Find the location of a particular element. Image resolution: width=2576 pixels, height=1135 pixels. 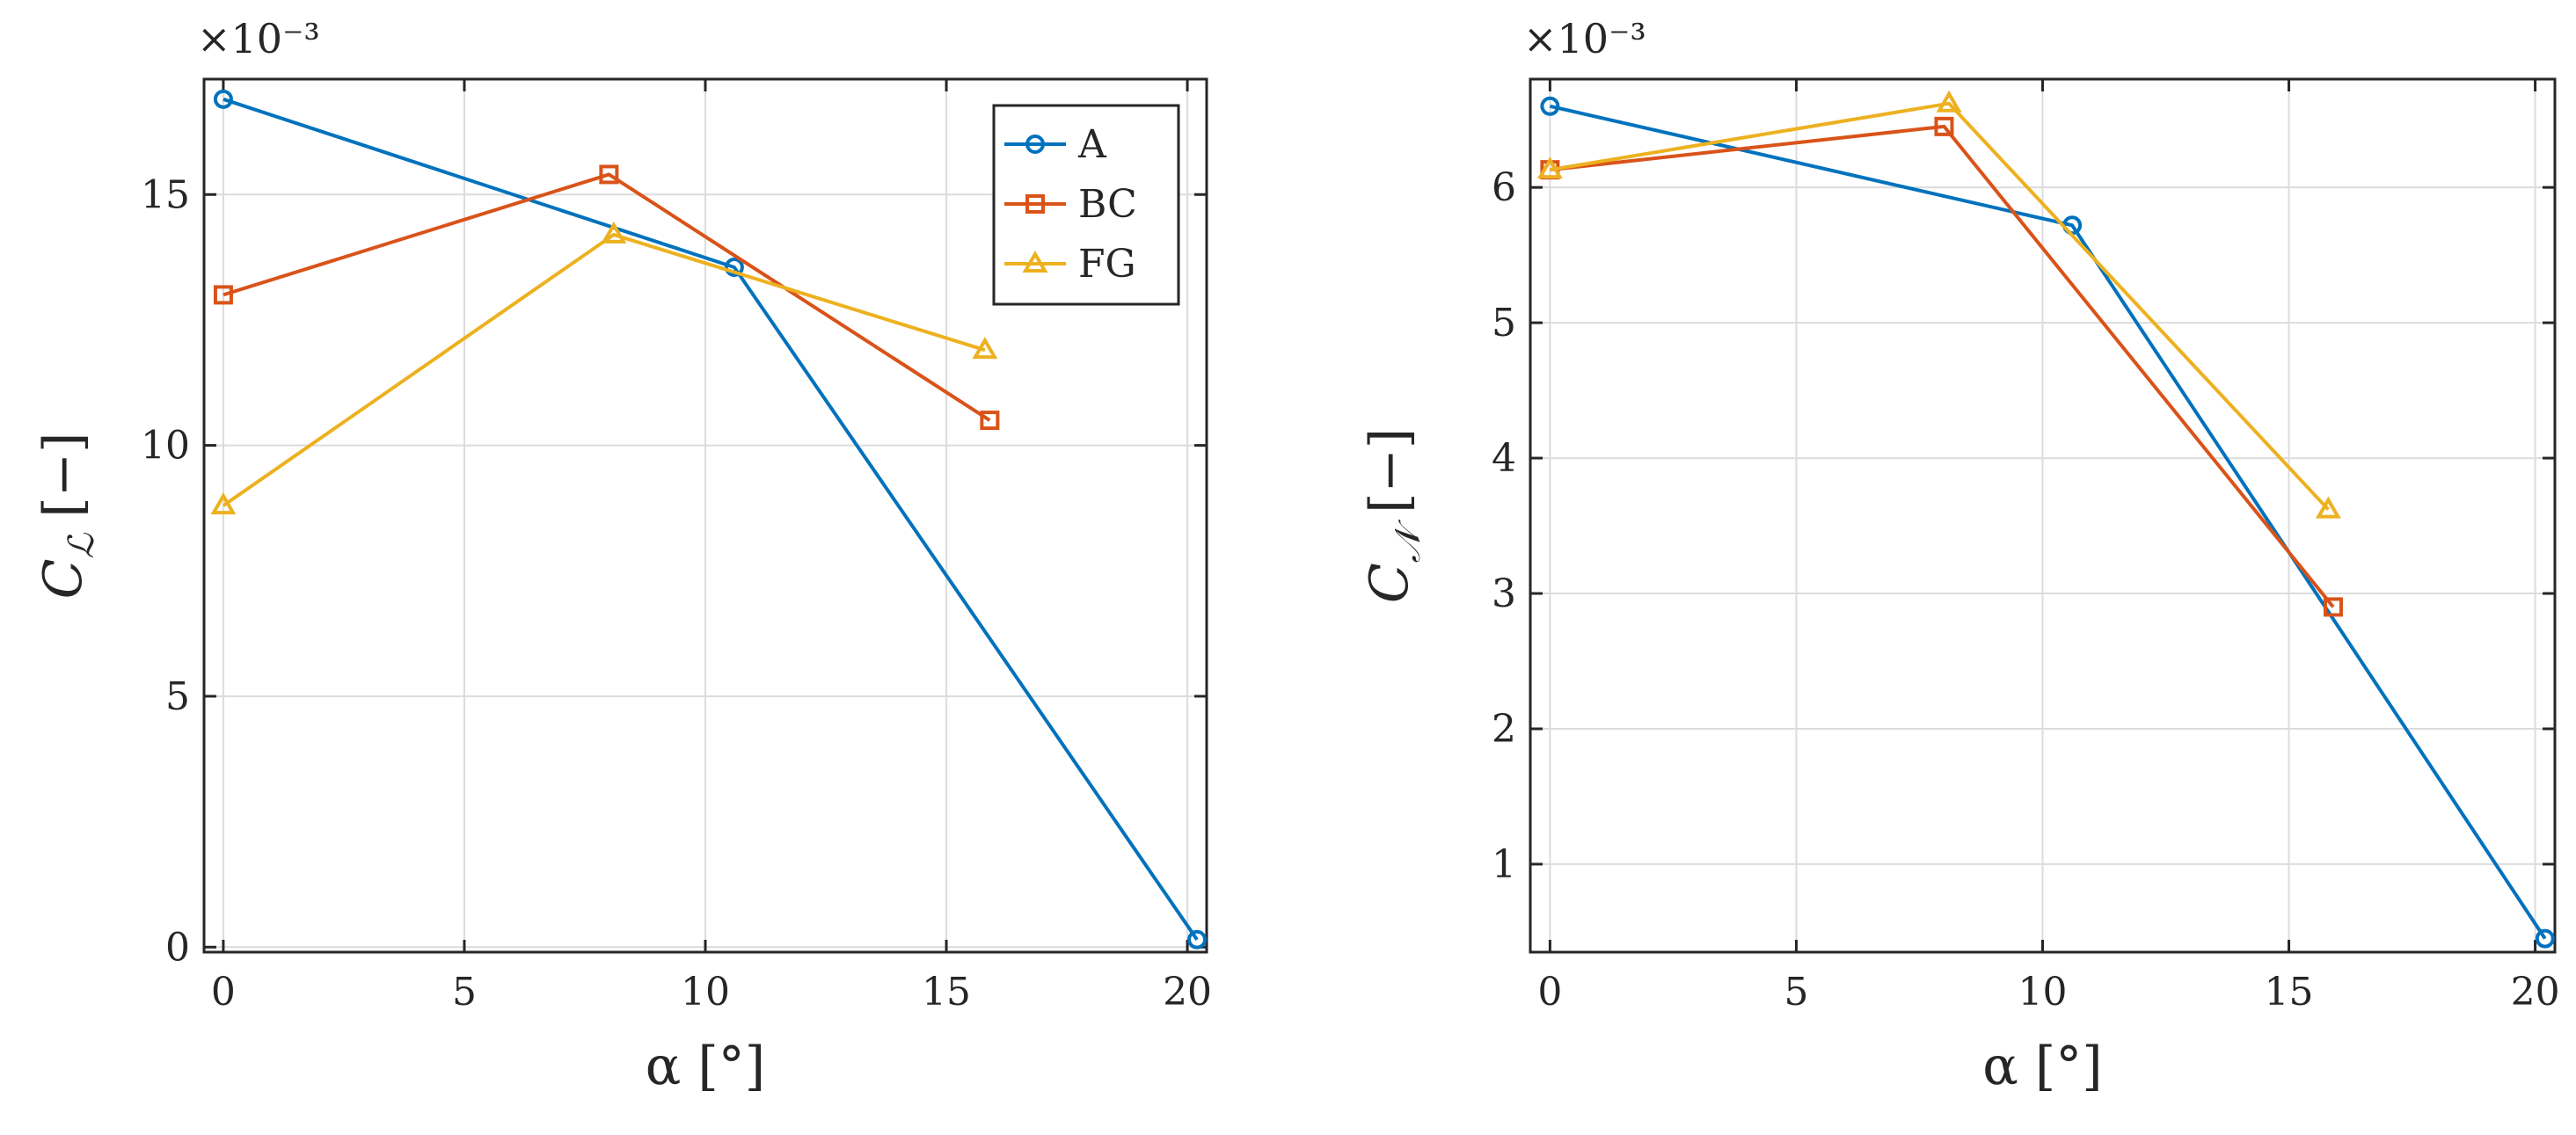

legend-marker-fg is located at coordinates (1035, 262).